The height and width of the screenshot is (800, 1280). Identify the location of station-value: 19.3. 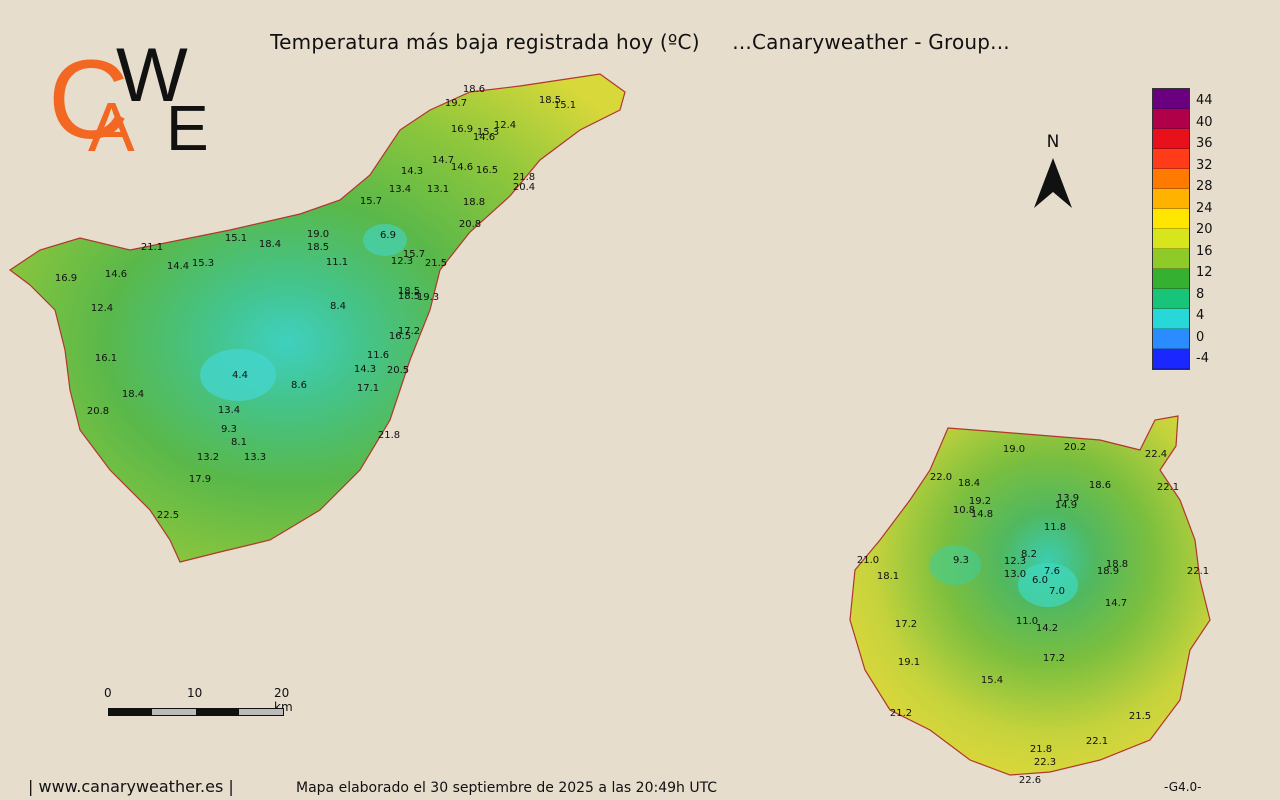
(428, 297).